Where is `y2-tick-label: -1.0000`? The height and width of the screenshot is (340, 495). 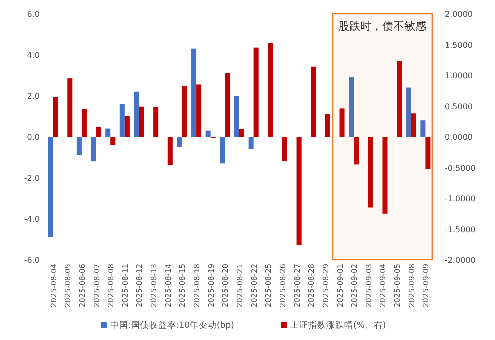 y2-tick-label: -1.0000 is located at coordinates (460, 199).